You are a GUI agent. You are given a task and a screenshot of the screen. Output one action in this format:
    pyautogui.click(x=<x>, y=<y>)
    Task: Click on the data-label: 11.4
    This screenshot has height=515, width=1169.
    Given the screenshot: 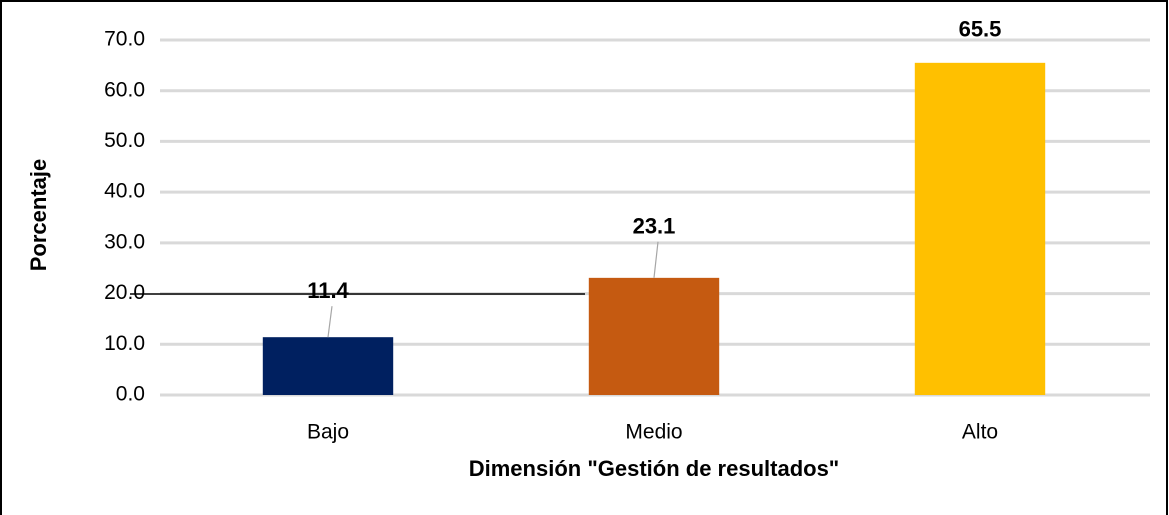 What is the action you would take?
    pyautogui.click(x=328, y=290)
    